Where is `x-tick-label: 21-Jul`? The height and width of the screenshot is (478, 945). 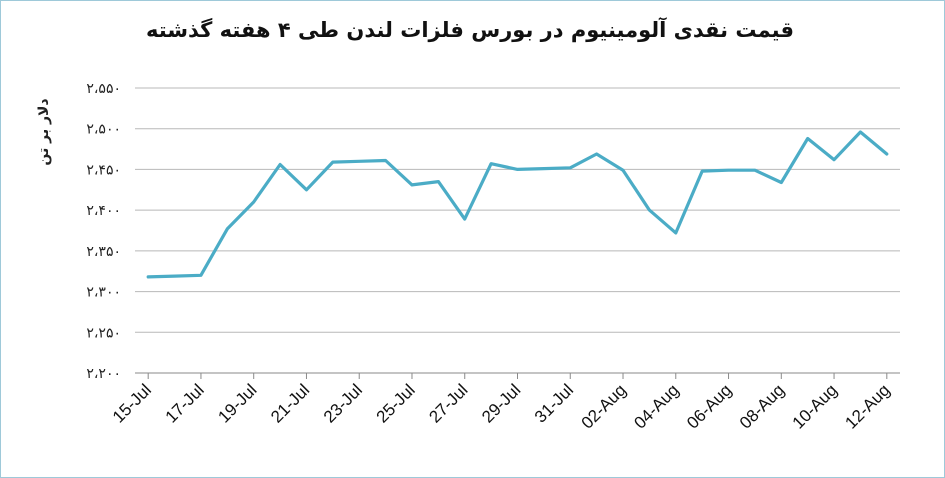
x-tick-label: 21-Jul is located at coordinates (290, 403).